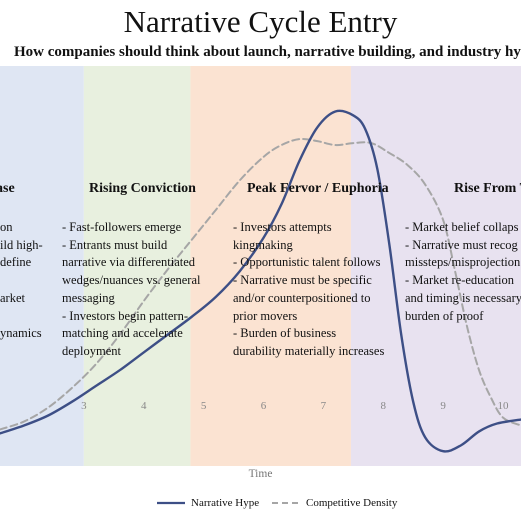 This screenshot has width=521, height=521. I want to click on phase-3-line: prior movers, so click(265, 315).